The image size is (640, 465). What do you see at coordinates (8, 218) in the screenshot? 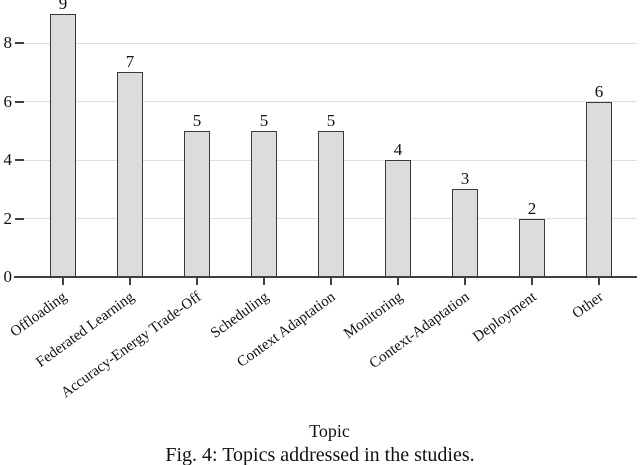
I see `y-tick-label-2: 2` at bounding box center [8, 218].